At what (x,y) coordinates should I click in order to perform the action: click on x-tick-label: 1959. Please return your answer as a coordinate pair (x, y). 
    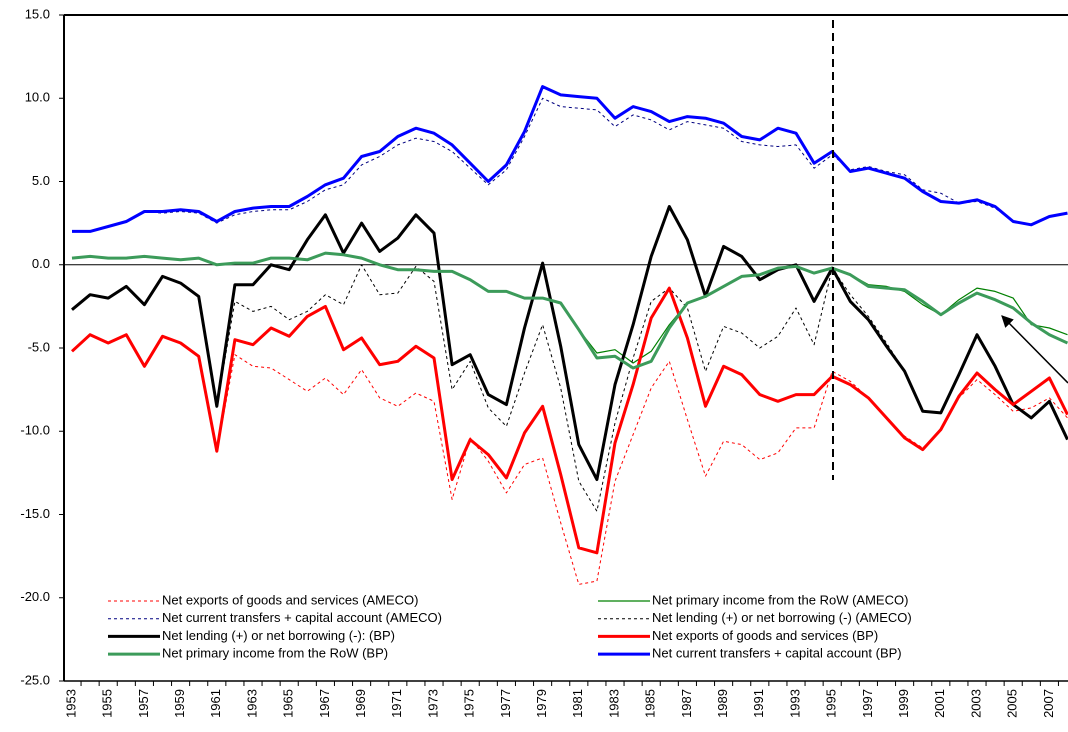
    Looking at the image, I should click on (179, 703).